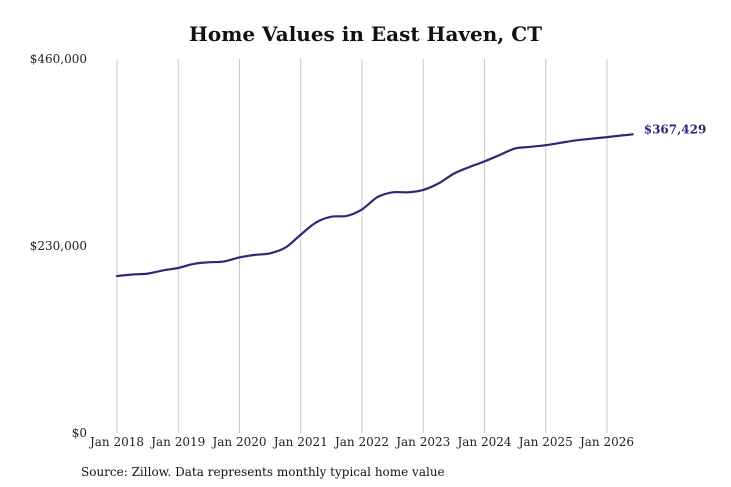 The width and height of the screenshot is (731, 487). I want to click on y-tick-label: $0, so click(79, 433).